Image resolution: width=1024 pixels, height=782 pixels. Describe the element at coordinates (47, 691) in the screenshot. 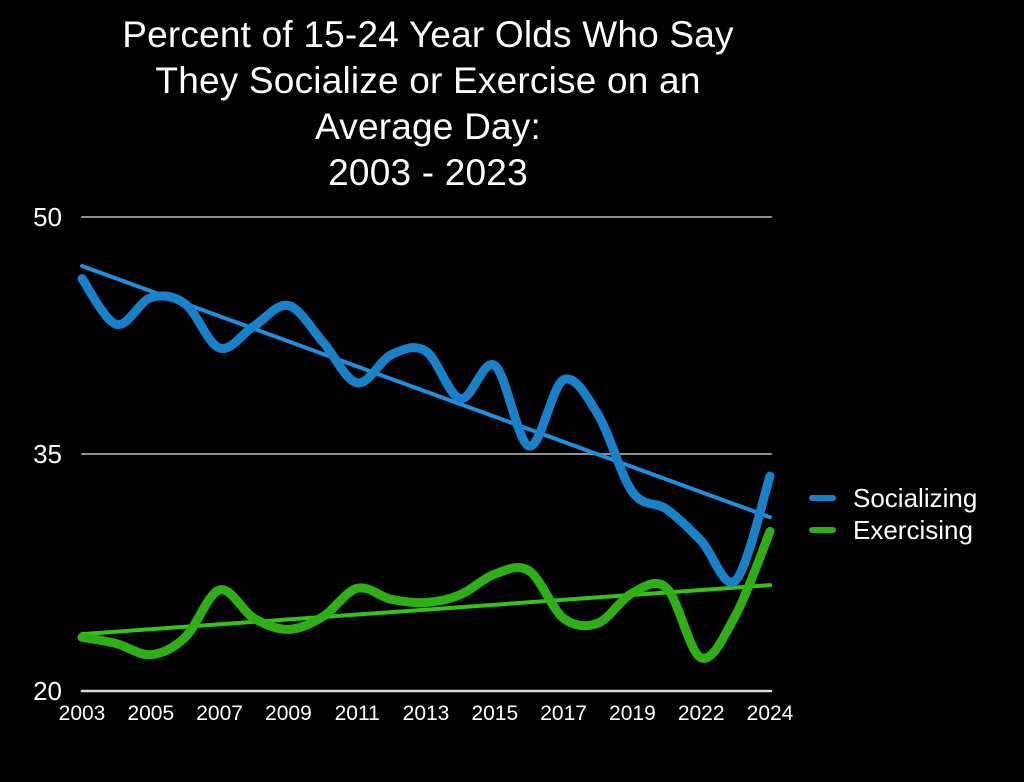

I see `y-tick-label-20: 20` at that location.